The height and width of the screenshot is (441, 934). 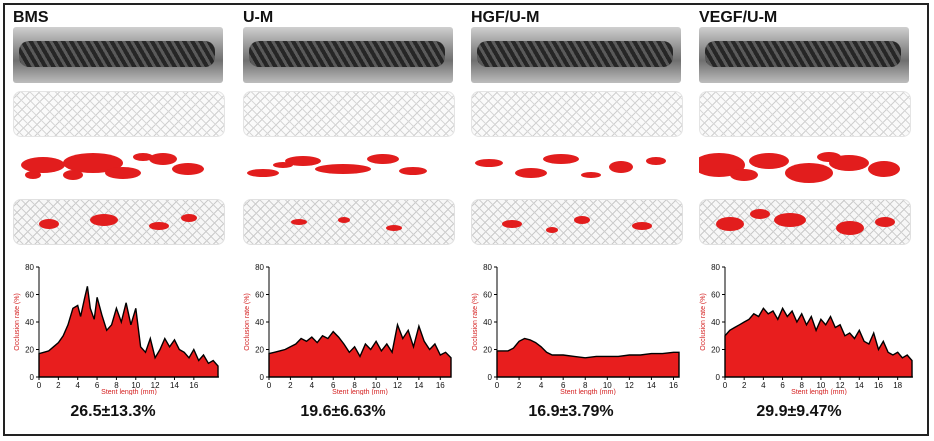 What do you see at coordinates (258, 17) in the screenshot?
I see `panel-title: U-M` at bounding box center [258, 17].